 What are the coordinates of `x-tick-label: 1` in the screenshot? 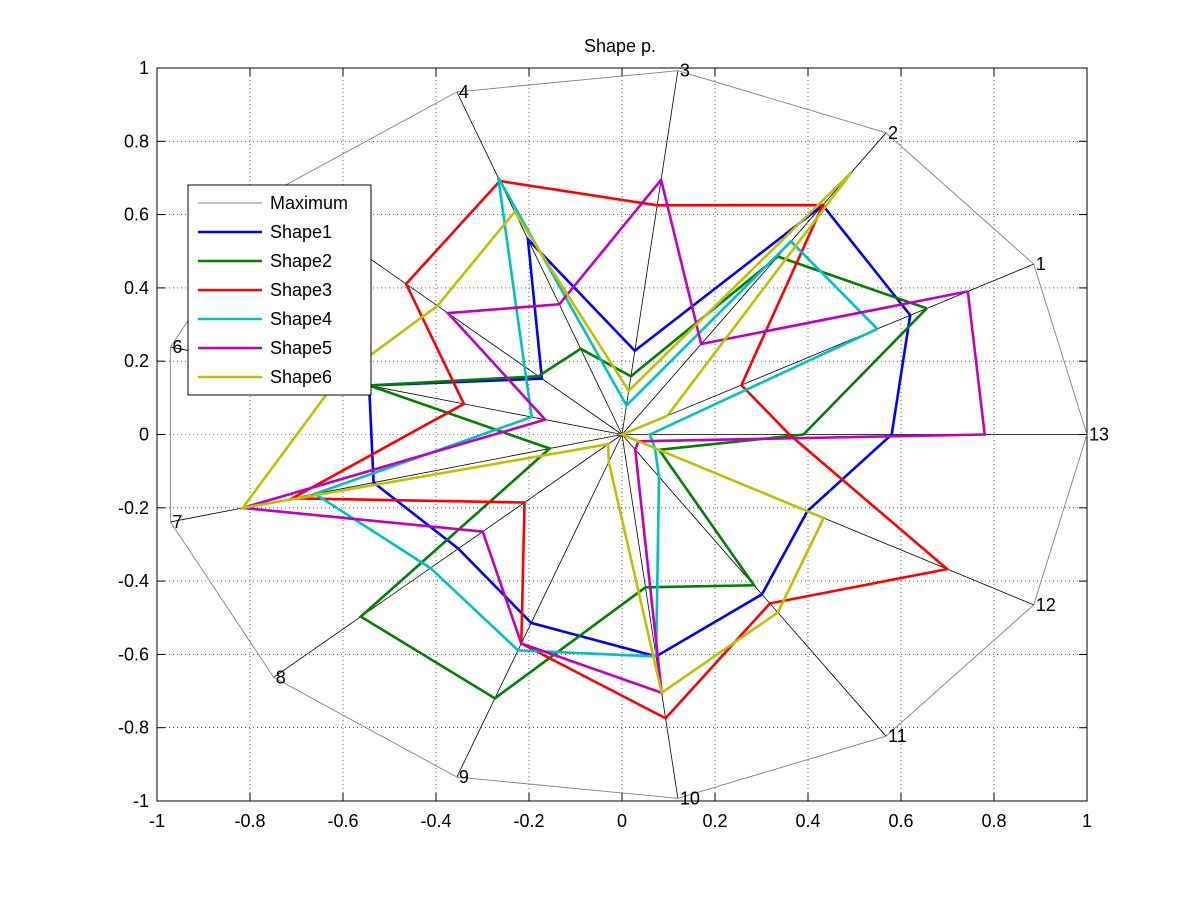 It's located at (1087, 821).